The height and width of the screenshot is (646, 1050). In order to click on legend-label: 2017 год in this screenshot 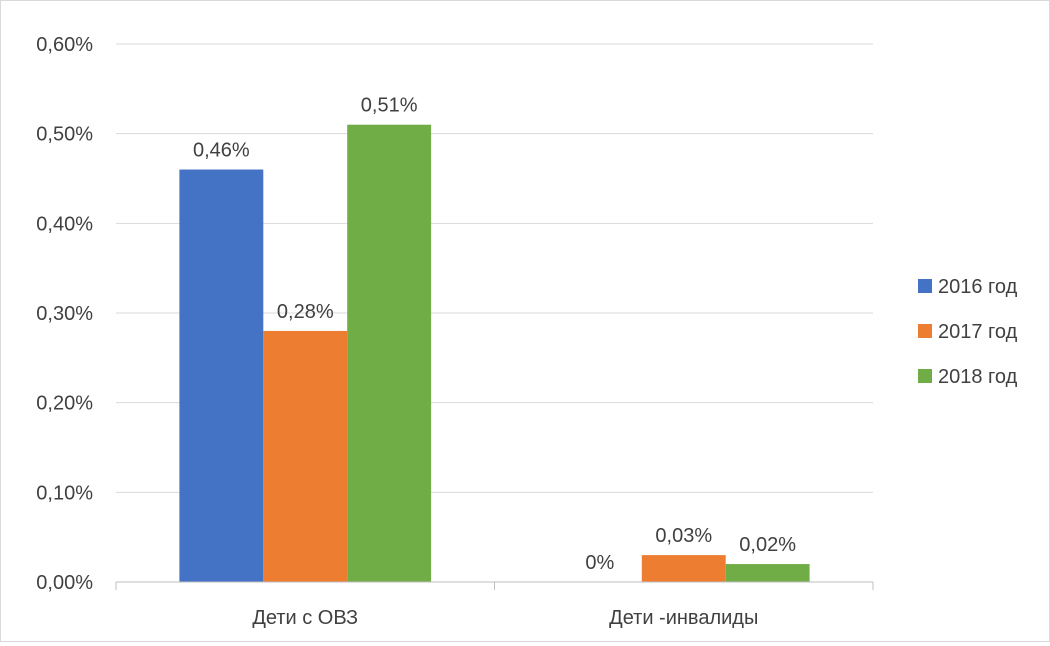, I will do `click(978, 332)`.